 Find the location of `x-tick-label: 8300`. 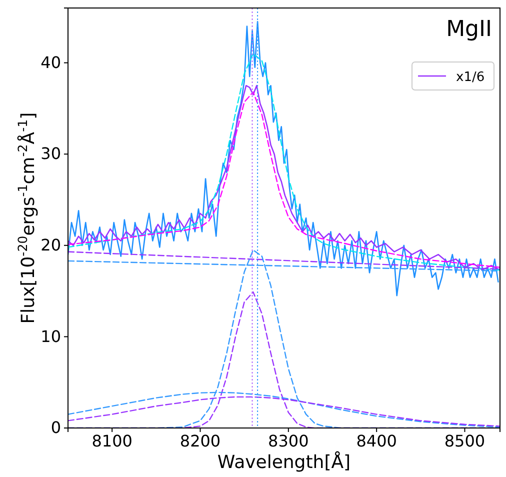

x-tick-label: 8300 is located at coordinates (288, 440).